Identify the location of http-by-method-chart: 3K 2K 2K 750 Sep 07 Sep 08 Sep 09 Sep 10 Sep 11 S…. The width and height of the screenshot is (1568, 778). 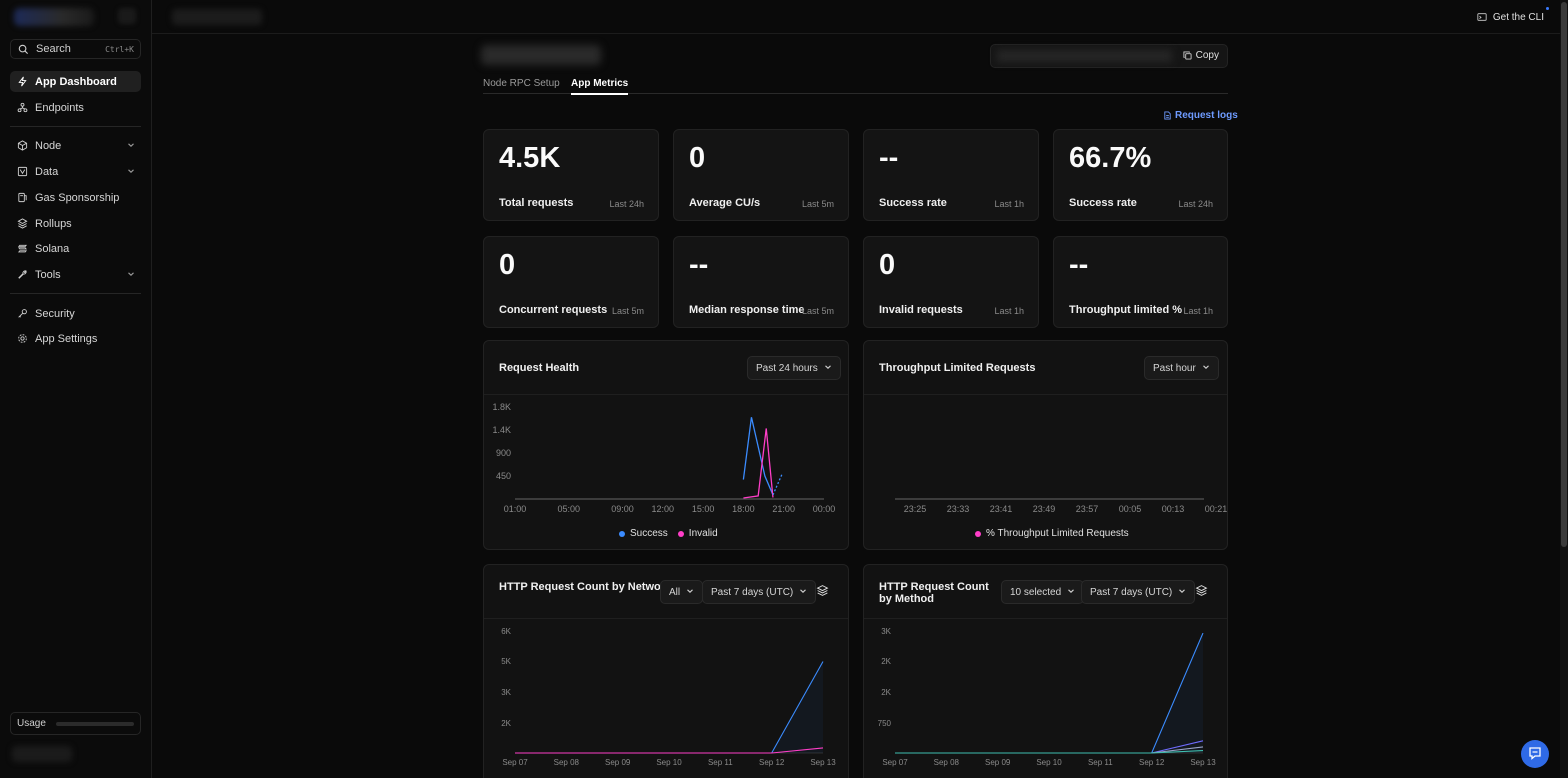
(1045, 699).